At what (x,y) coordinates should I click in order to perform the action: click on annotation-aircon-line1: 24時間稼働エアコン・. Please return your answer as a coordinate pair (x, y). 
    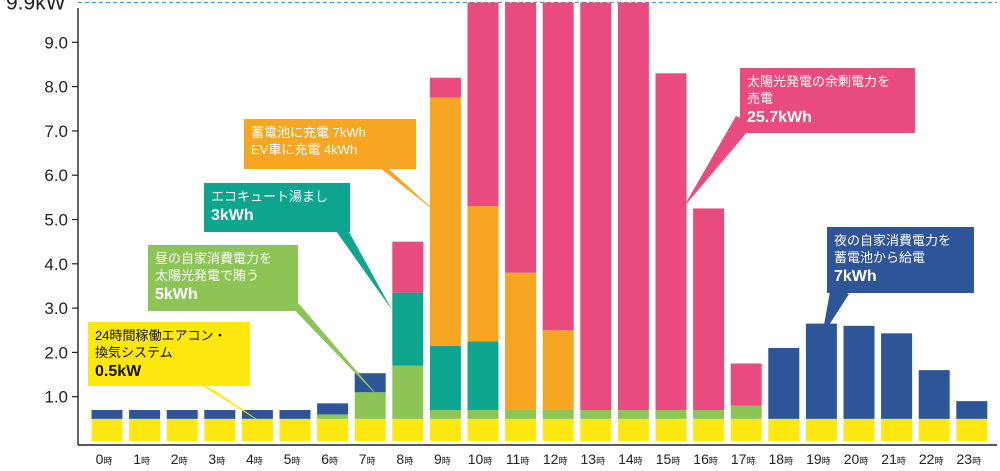
    Looking at the image, I should click on (161, 335).